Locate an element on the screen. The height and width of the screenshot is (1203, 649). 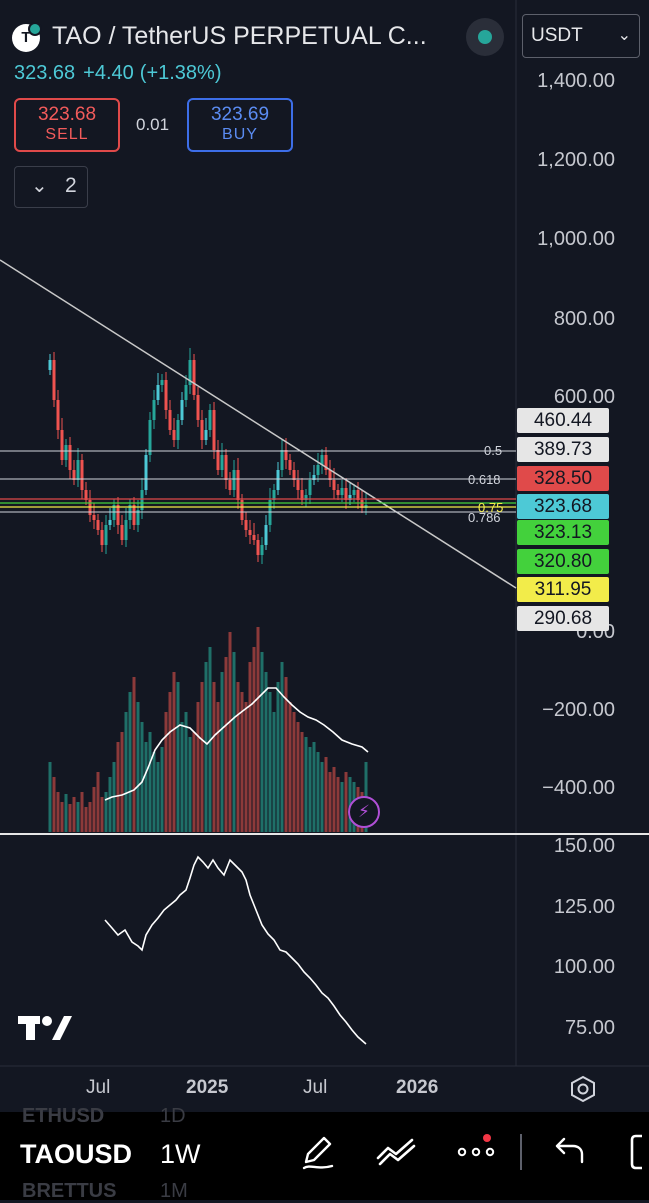
sell-label: SELL is located at coordinates (67, 134).